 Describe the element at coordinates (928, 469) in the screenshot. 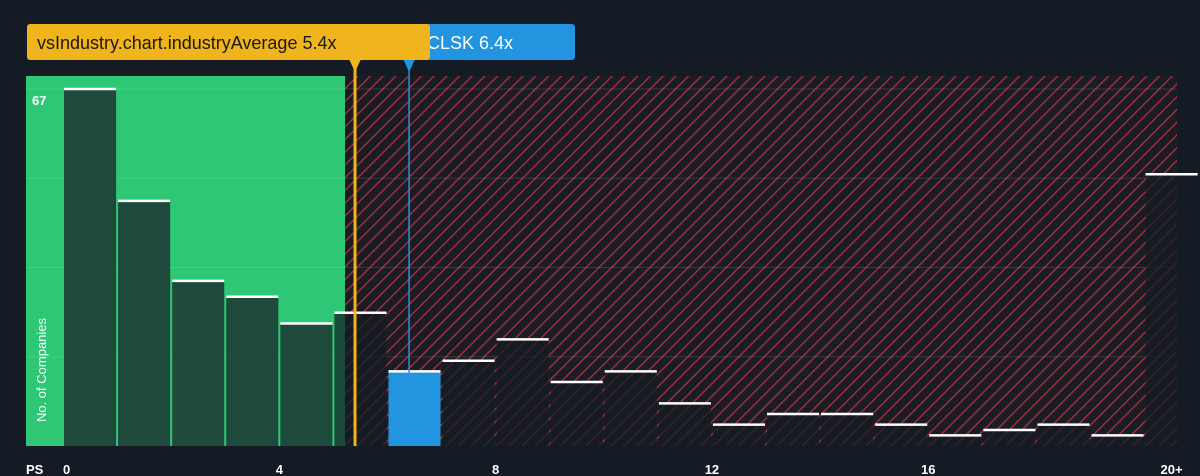

I see `x-tick-label: 16` at that location.